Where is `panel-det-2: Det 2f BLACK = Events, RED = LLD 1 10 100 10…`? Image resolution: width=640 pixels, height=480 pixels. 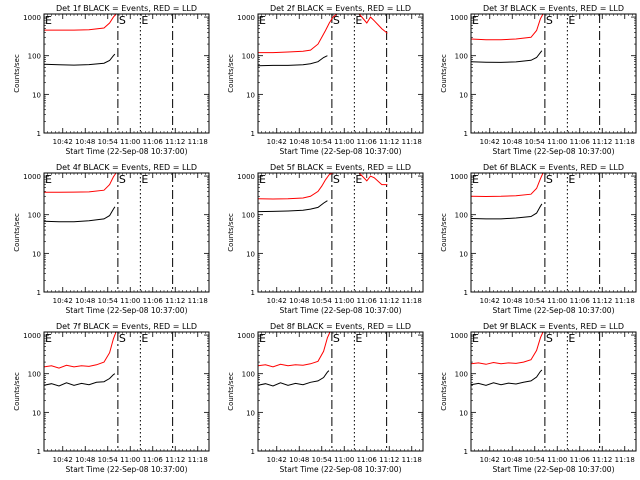 panel-det-2: Det 2f BLACK = Events, RED = LLD 1 10 100 10… is located at coordinates (325, 80).